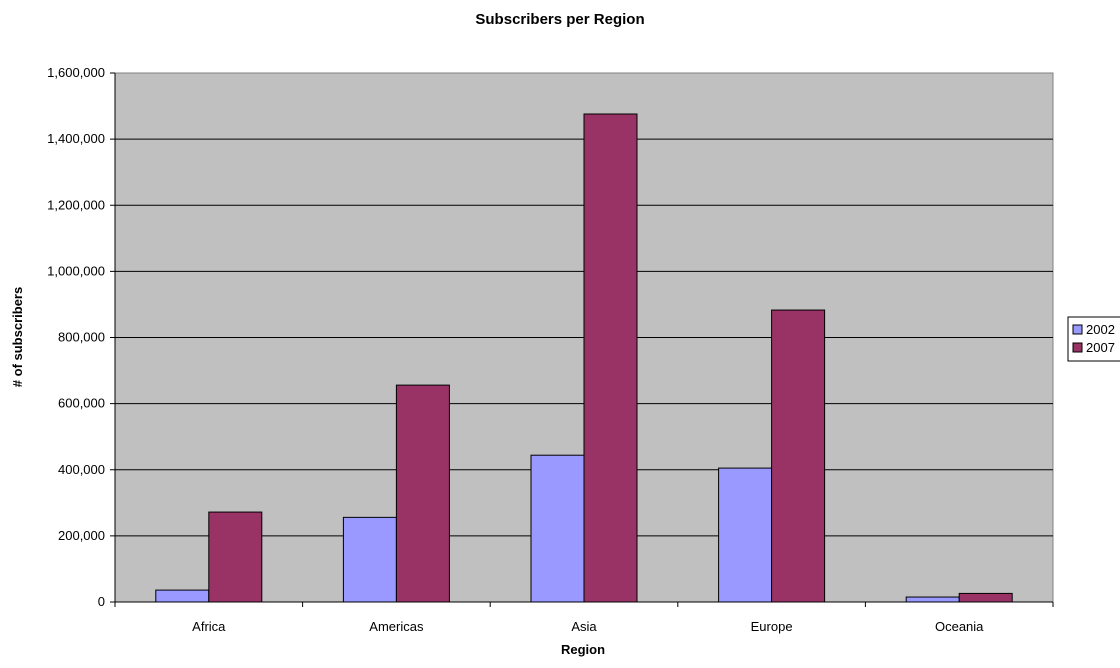 The image size is (1120, 668). Describe the element at coordinates (396, 626) in the screenshot. I see `x-tick-label: Americas` at that location.